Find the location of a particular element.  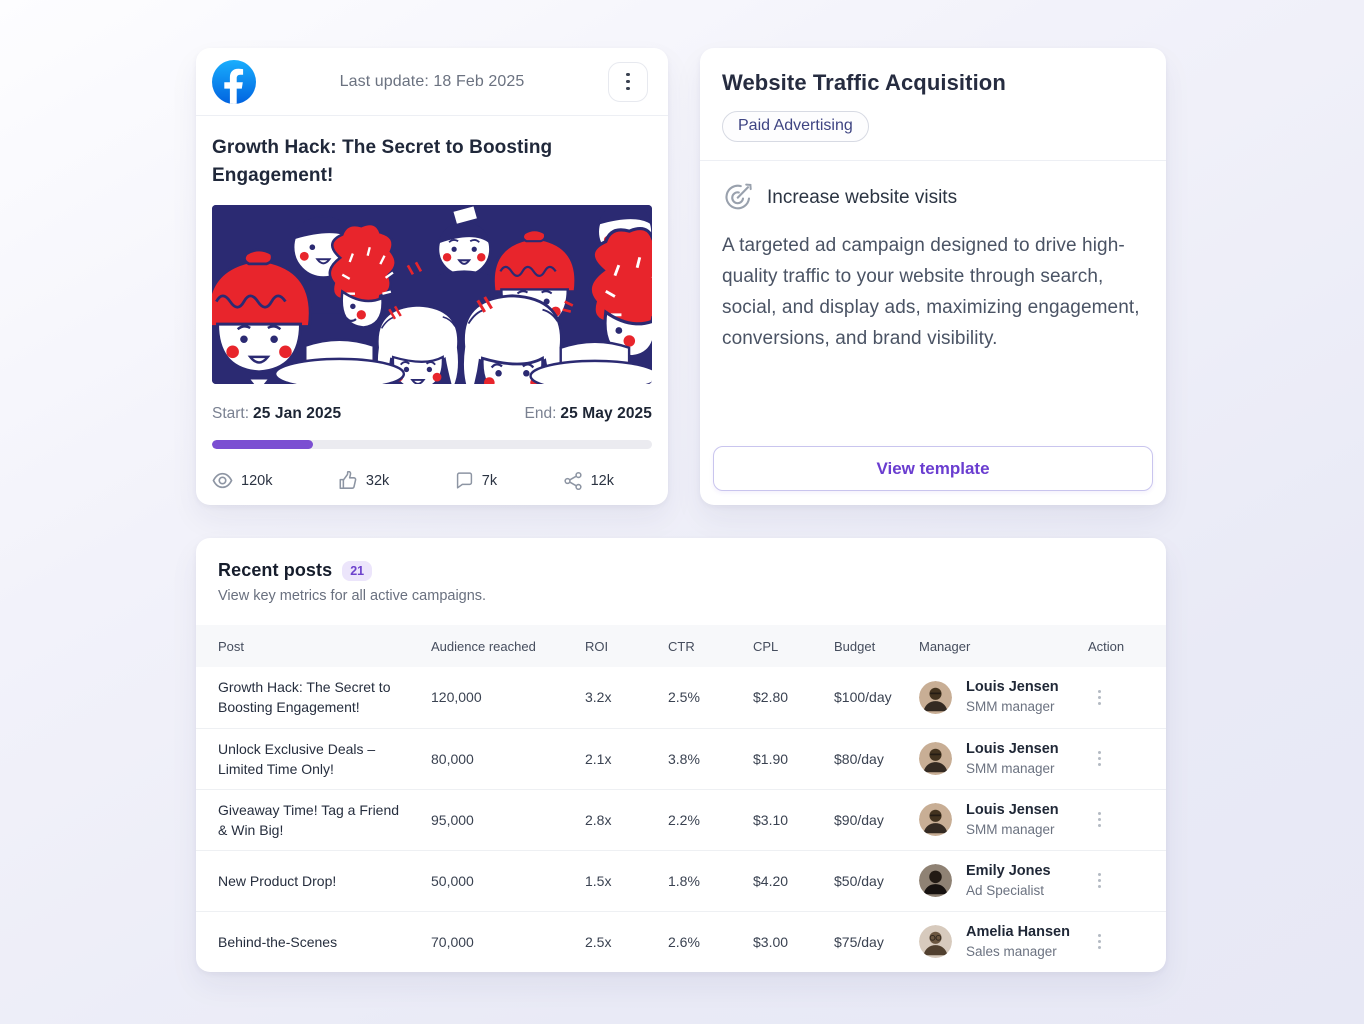

crowd-of-people-illustration is located at coordinates (432, 294).